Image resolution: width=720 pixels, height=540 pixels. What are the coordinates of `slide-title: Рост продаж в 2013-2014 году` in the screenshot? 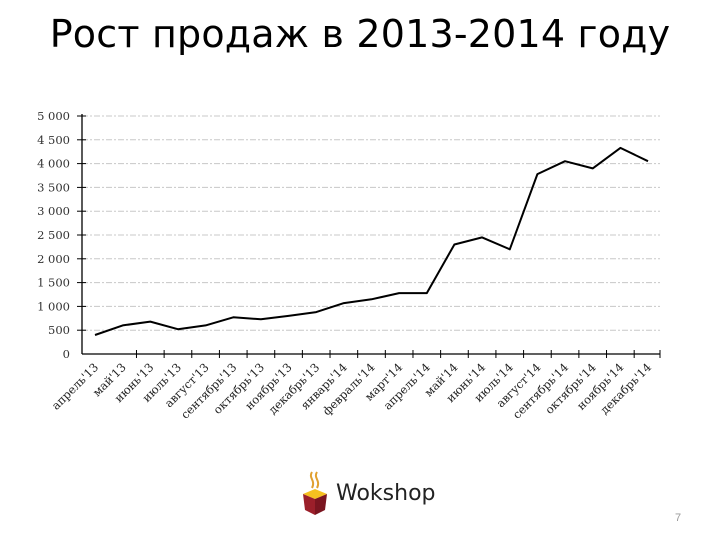 It's located at (360, 34).